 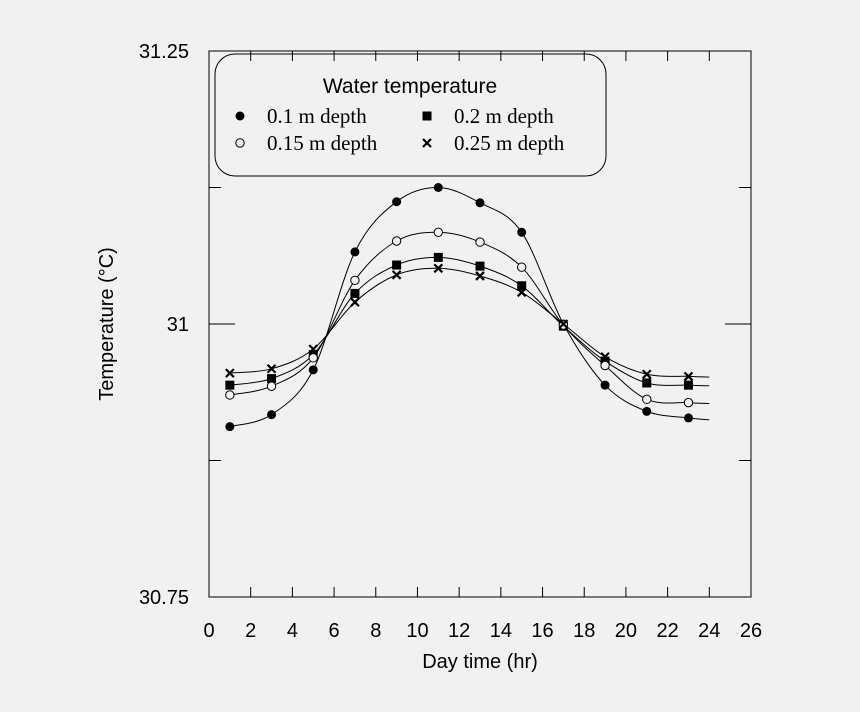 What do you see at coordinates (509, 143) in the screenshot?
I see `legend-label-3: 0.25 m depth` at bounding box center [509, 143].